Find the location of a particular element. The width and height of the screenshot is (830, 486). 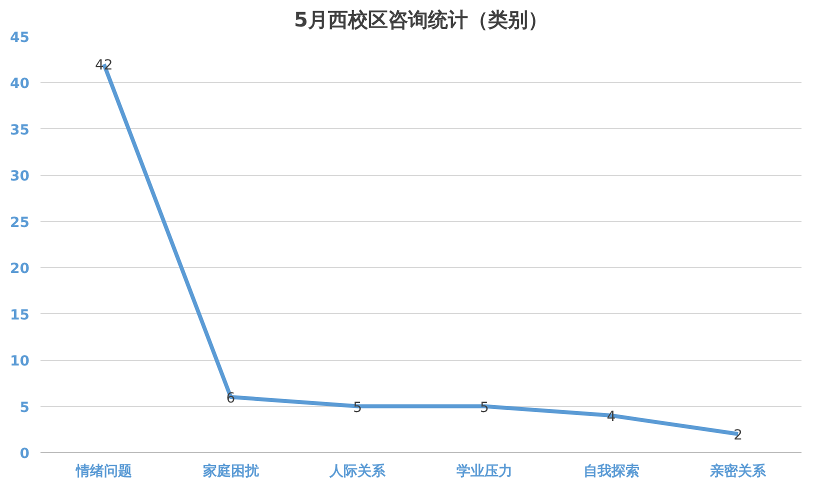

y-tick-label: 15 is located at coordinates (20, 315).